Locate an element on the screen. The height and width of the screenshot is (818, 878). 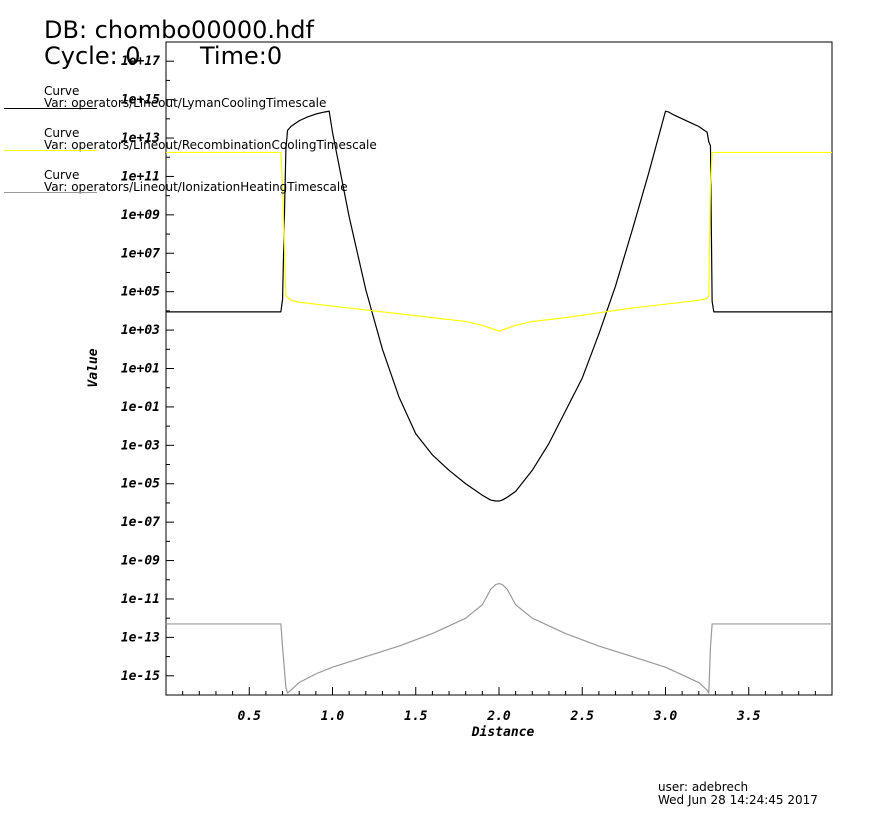
x-tick-label: 3.0 is located at coordinates (665, 716).